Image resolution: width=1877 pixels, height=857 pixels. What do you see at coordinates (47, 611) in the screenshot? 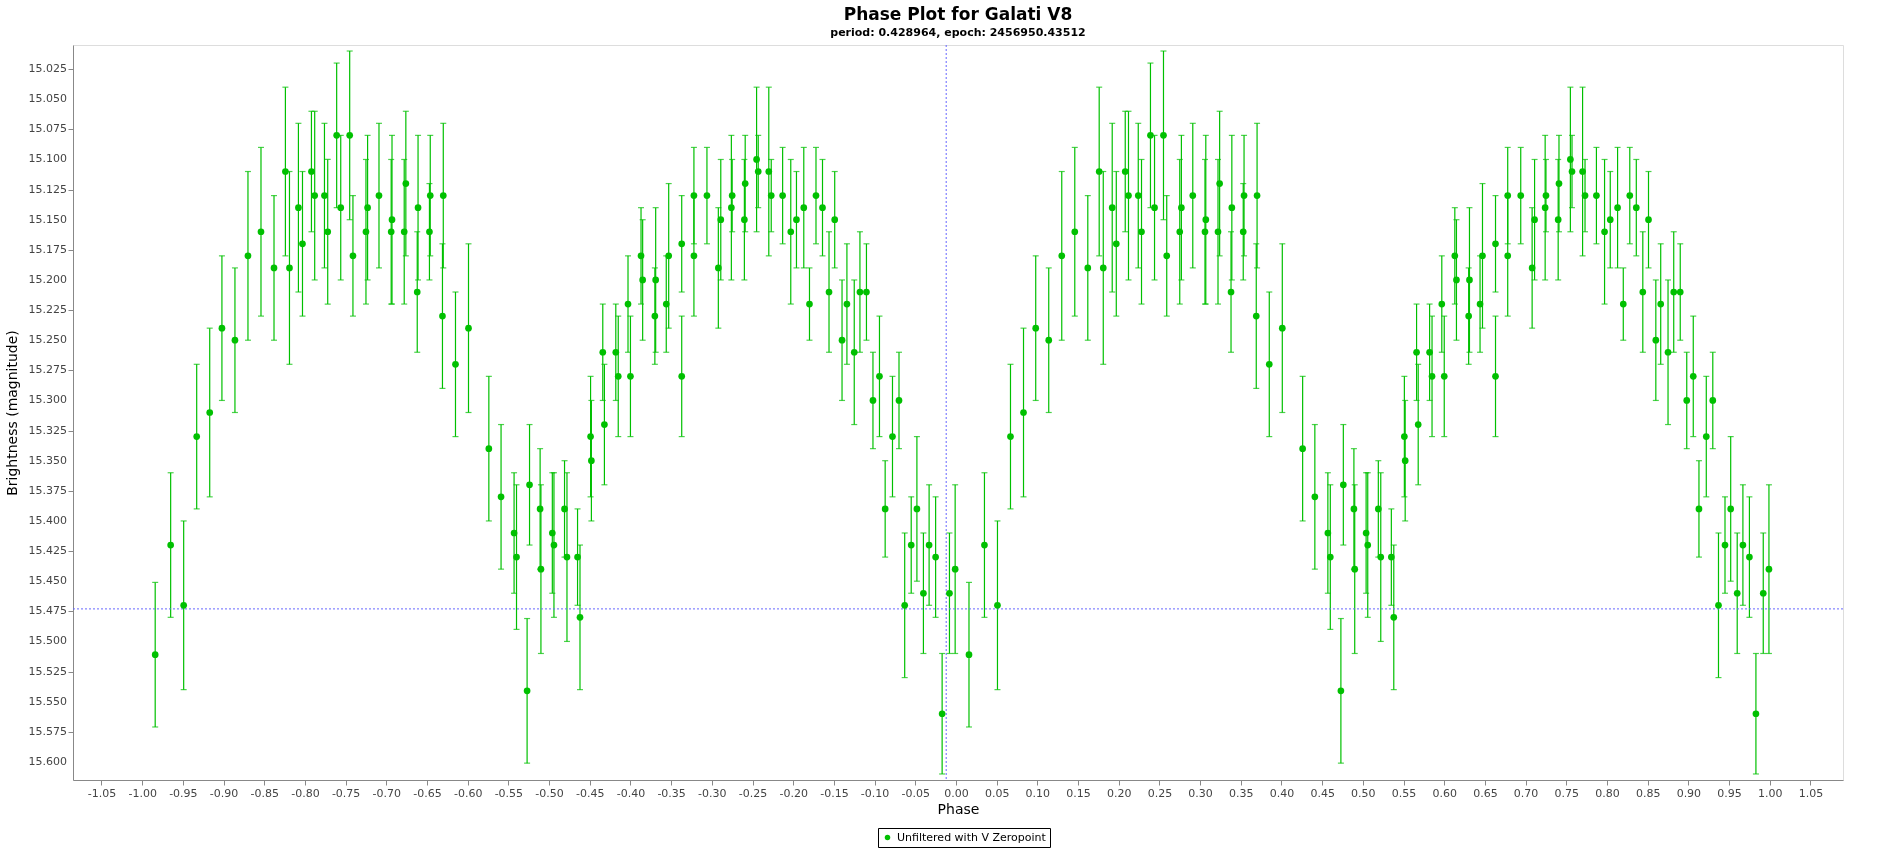
I see `y-tick-label: 15.475` at bounding box center [47, 611].